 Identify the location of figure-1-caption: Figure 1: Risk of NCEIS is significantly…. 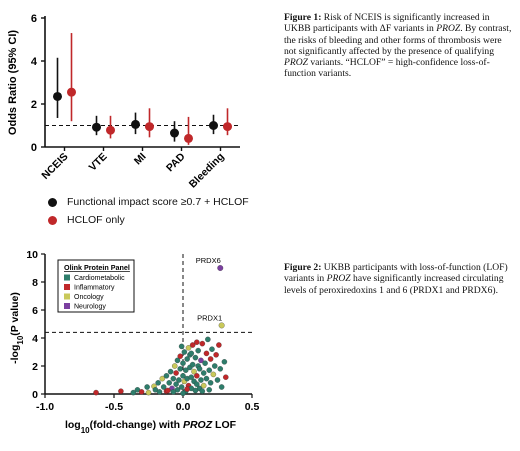
(398, 46).